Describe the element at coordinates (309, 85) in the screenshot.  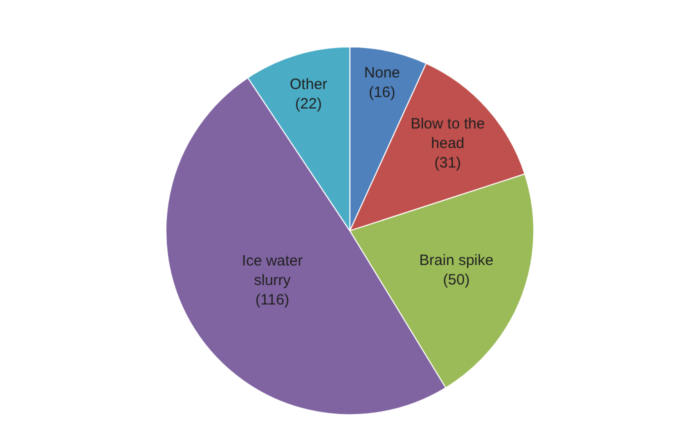
I see `slice-label: Other` at that location.